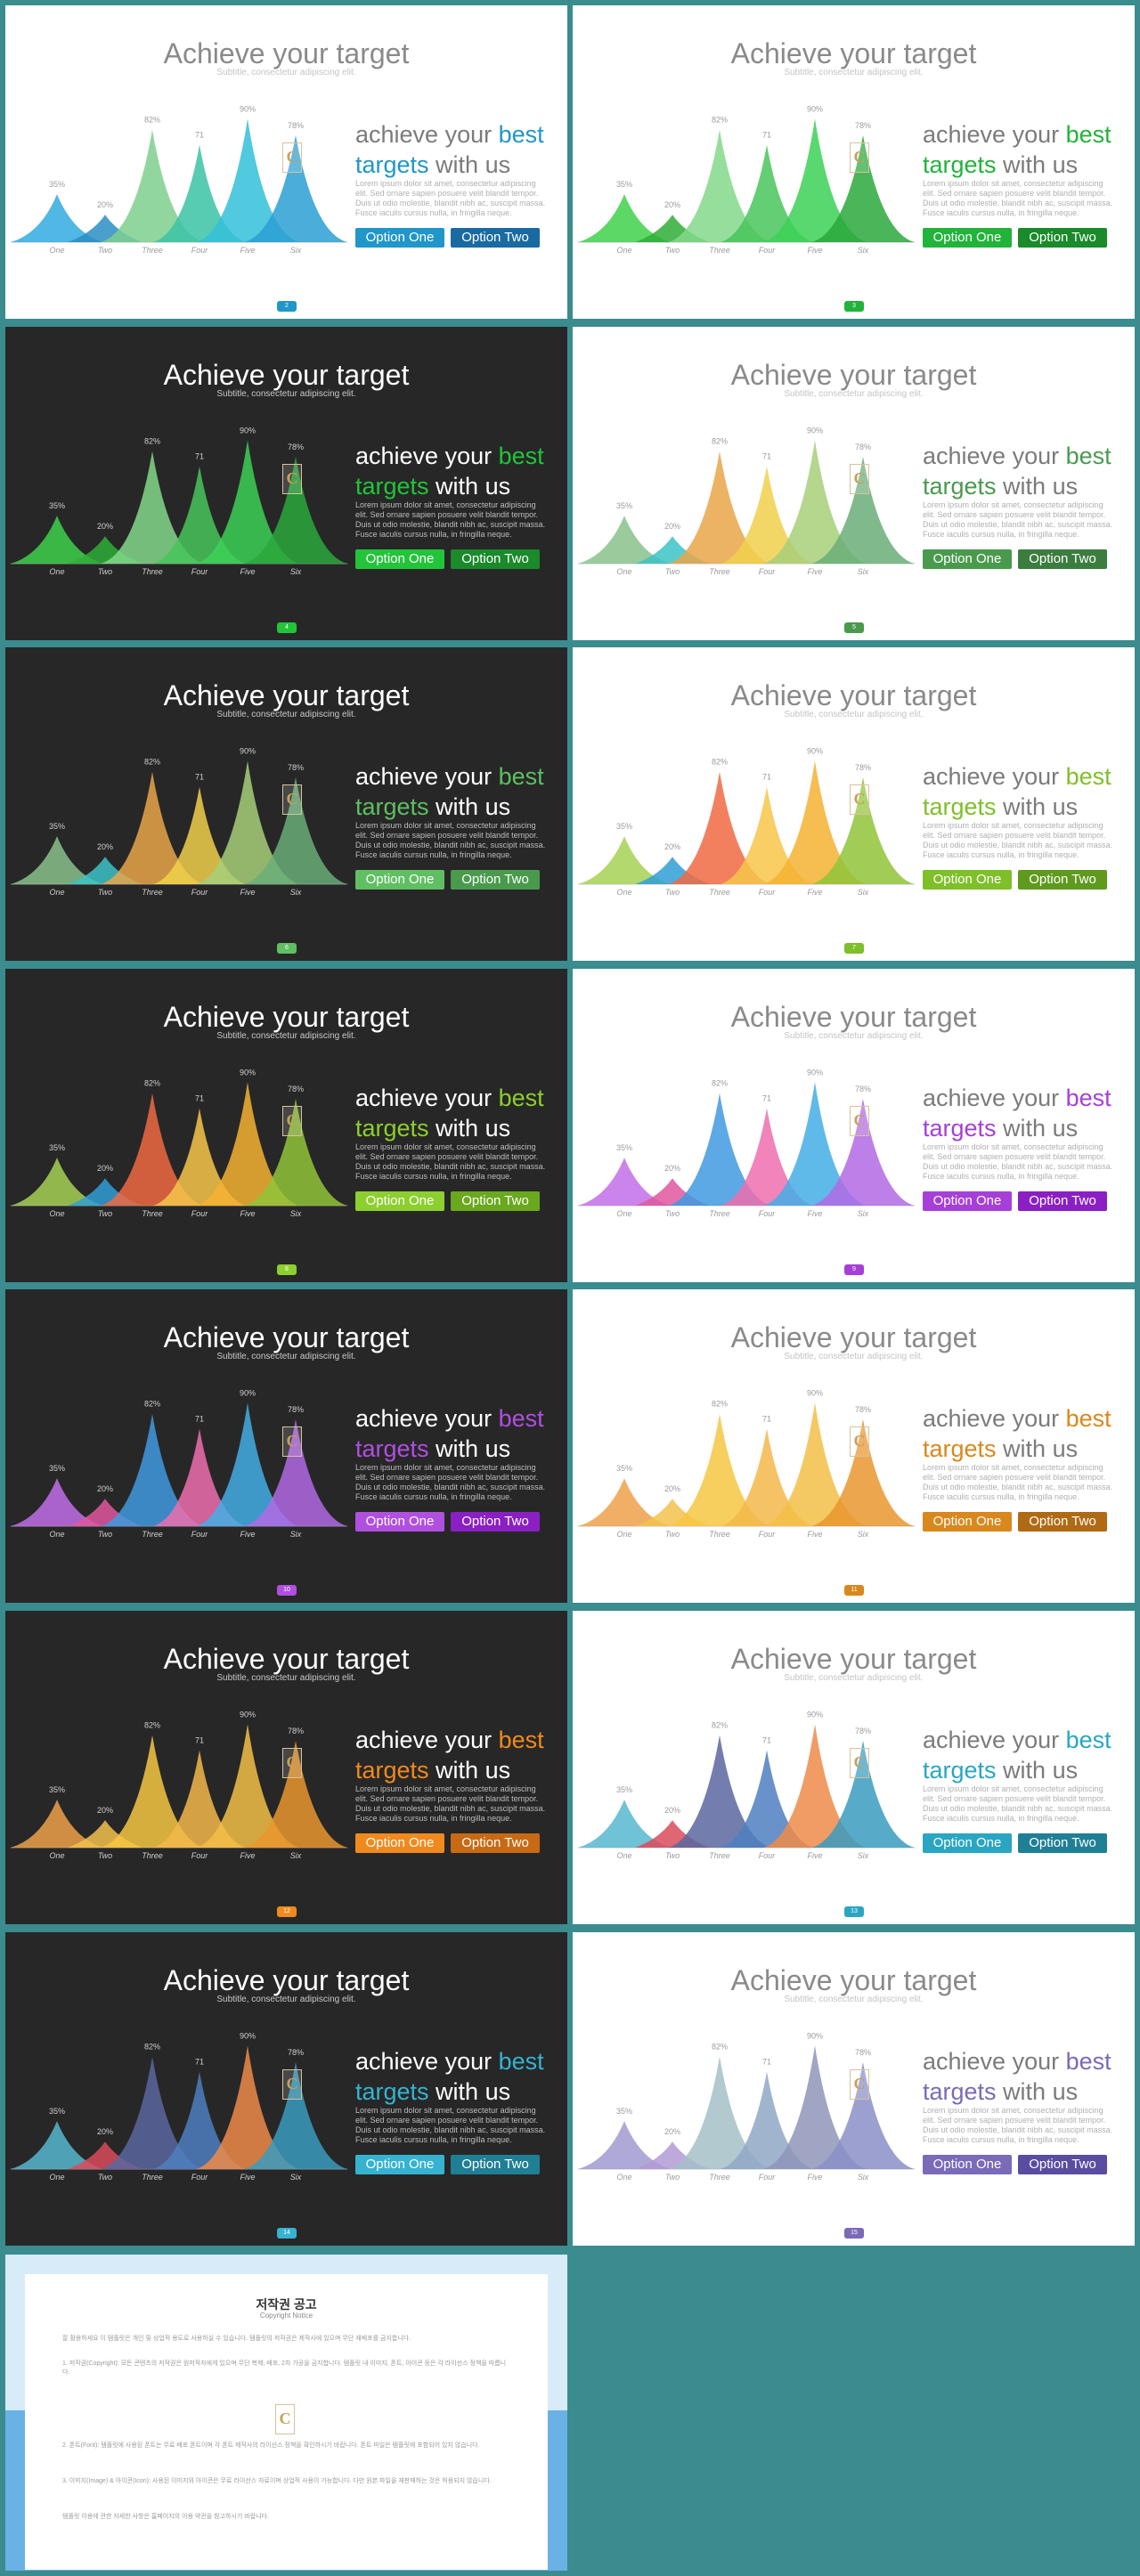  Describe the element at coordinates (960, 806) in the screenshot. I see `headline-accent: targets` at that location.